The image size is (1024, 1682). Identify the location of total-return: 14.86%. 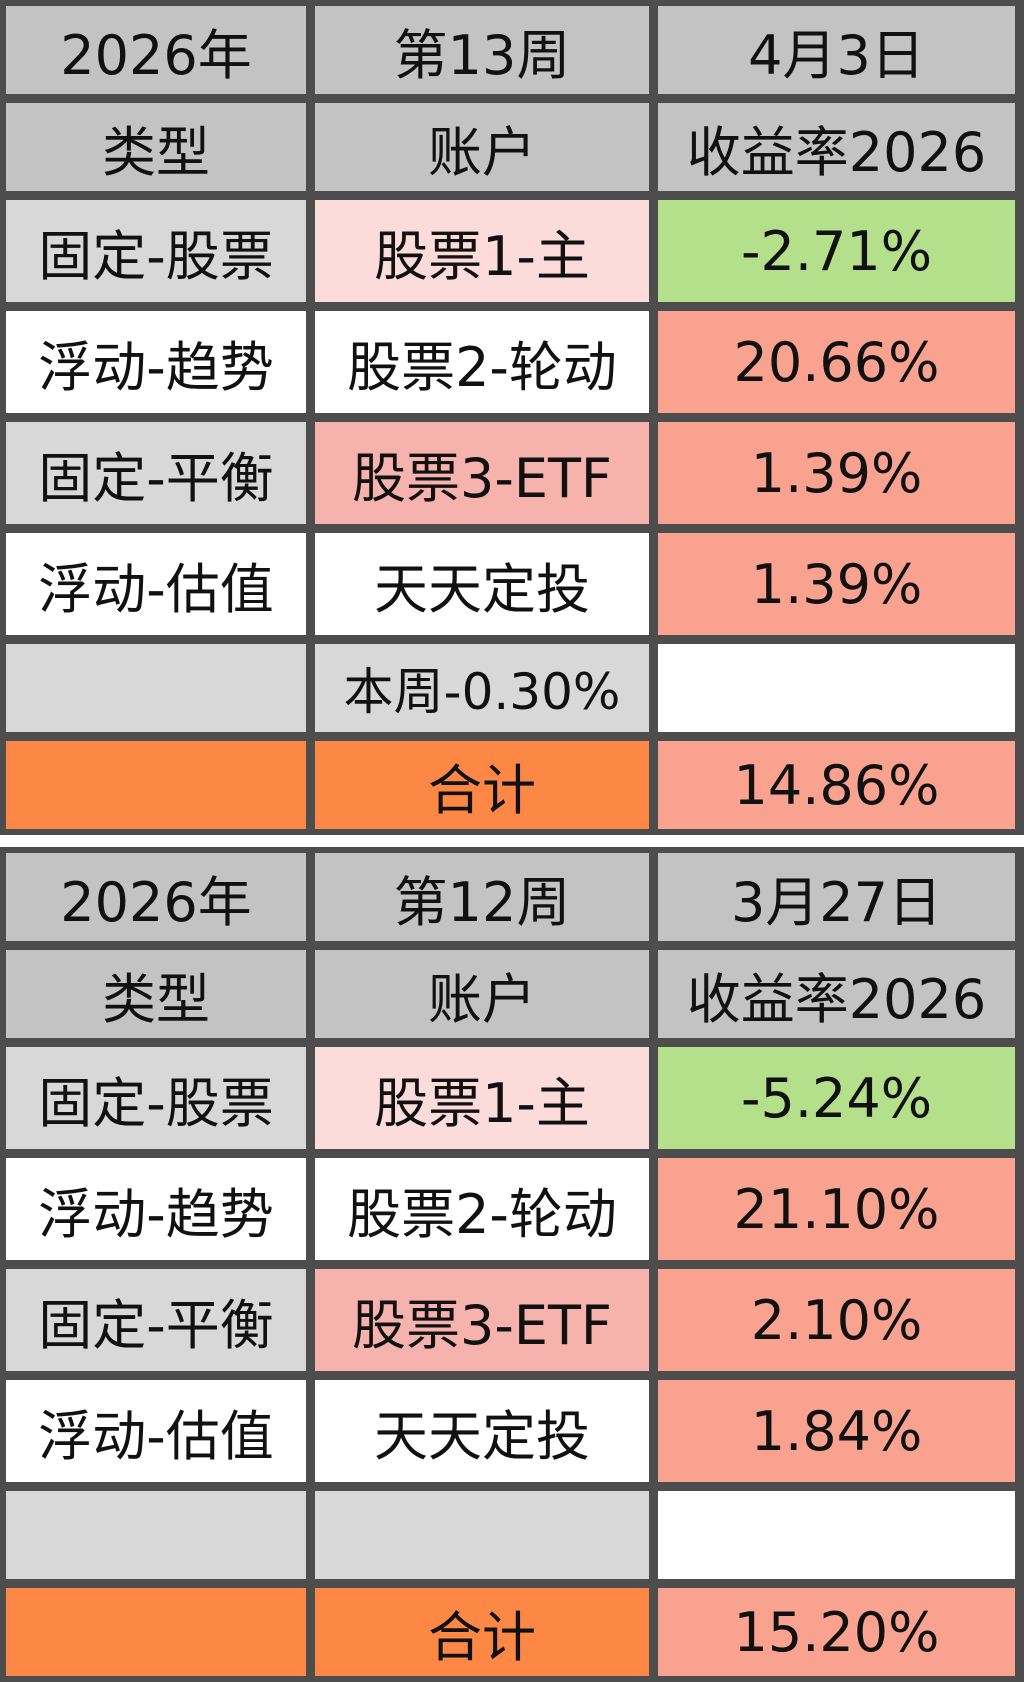
(836, 785).